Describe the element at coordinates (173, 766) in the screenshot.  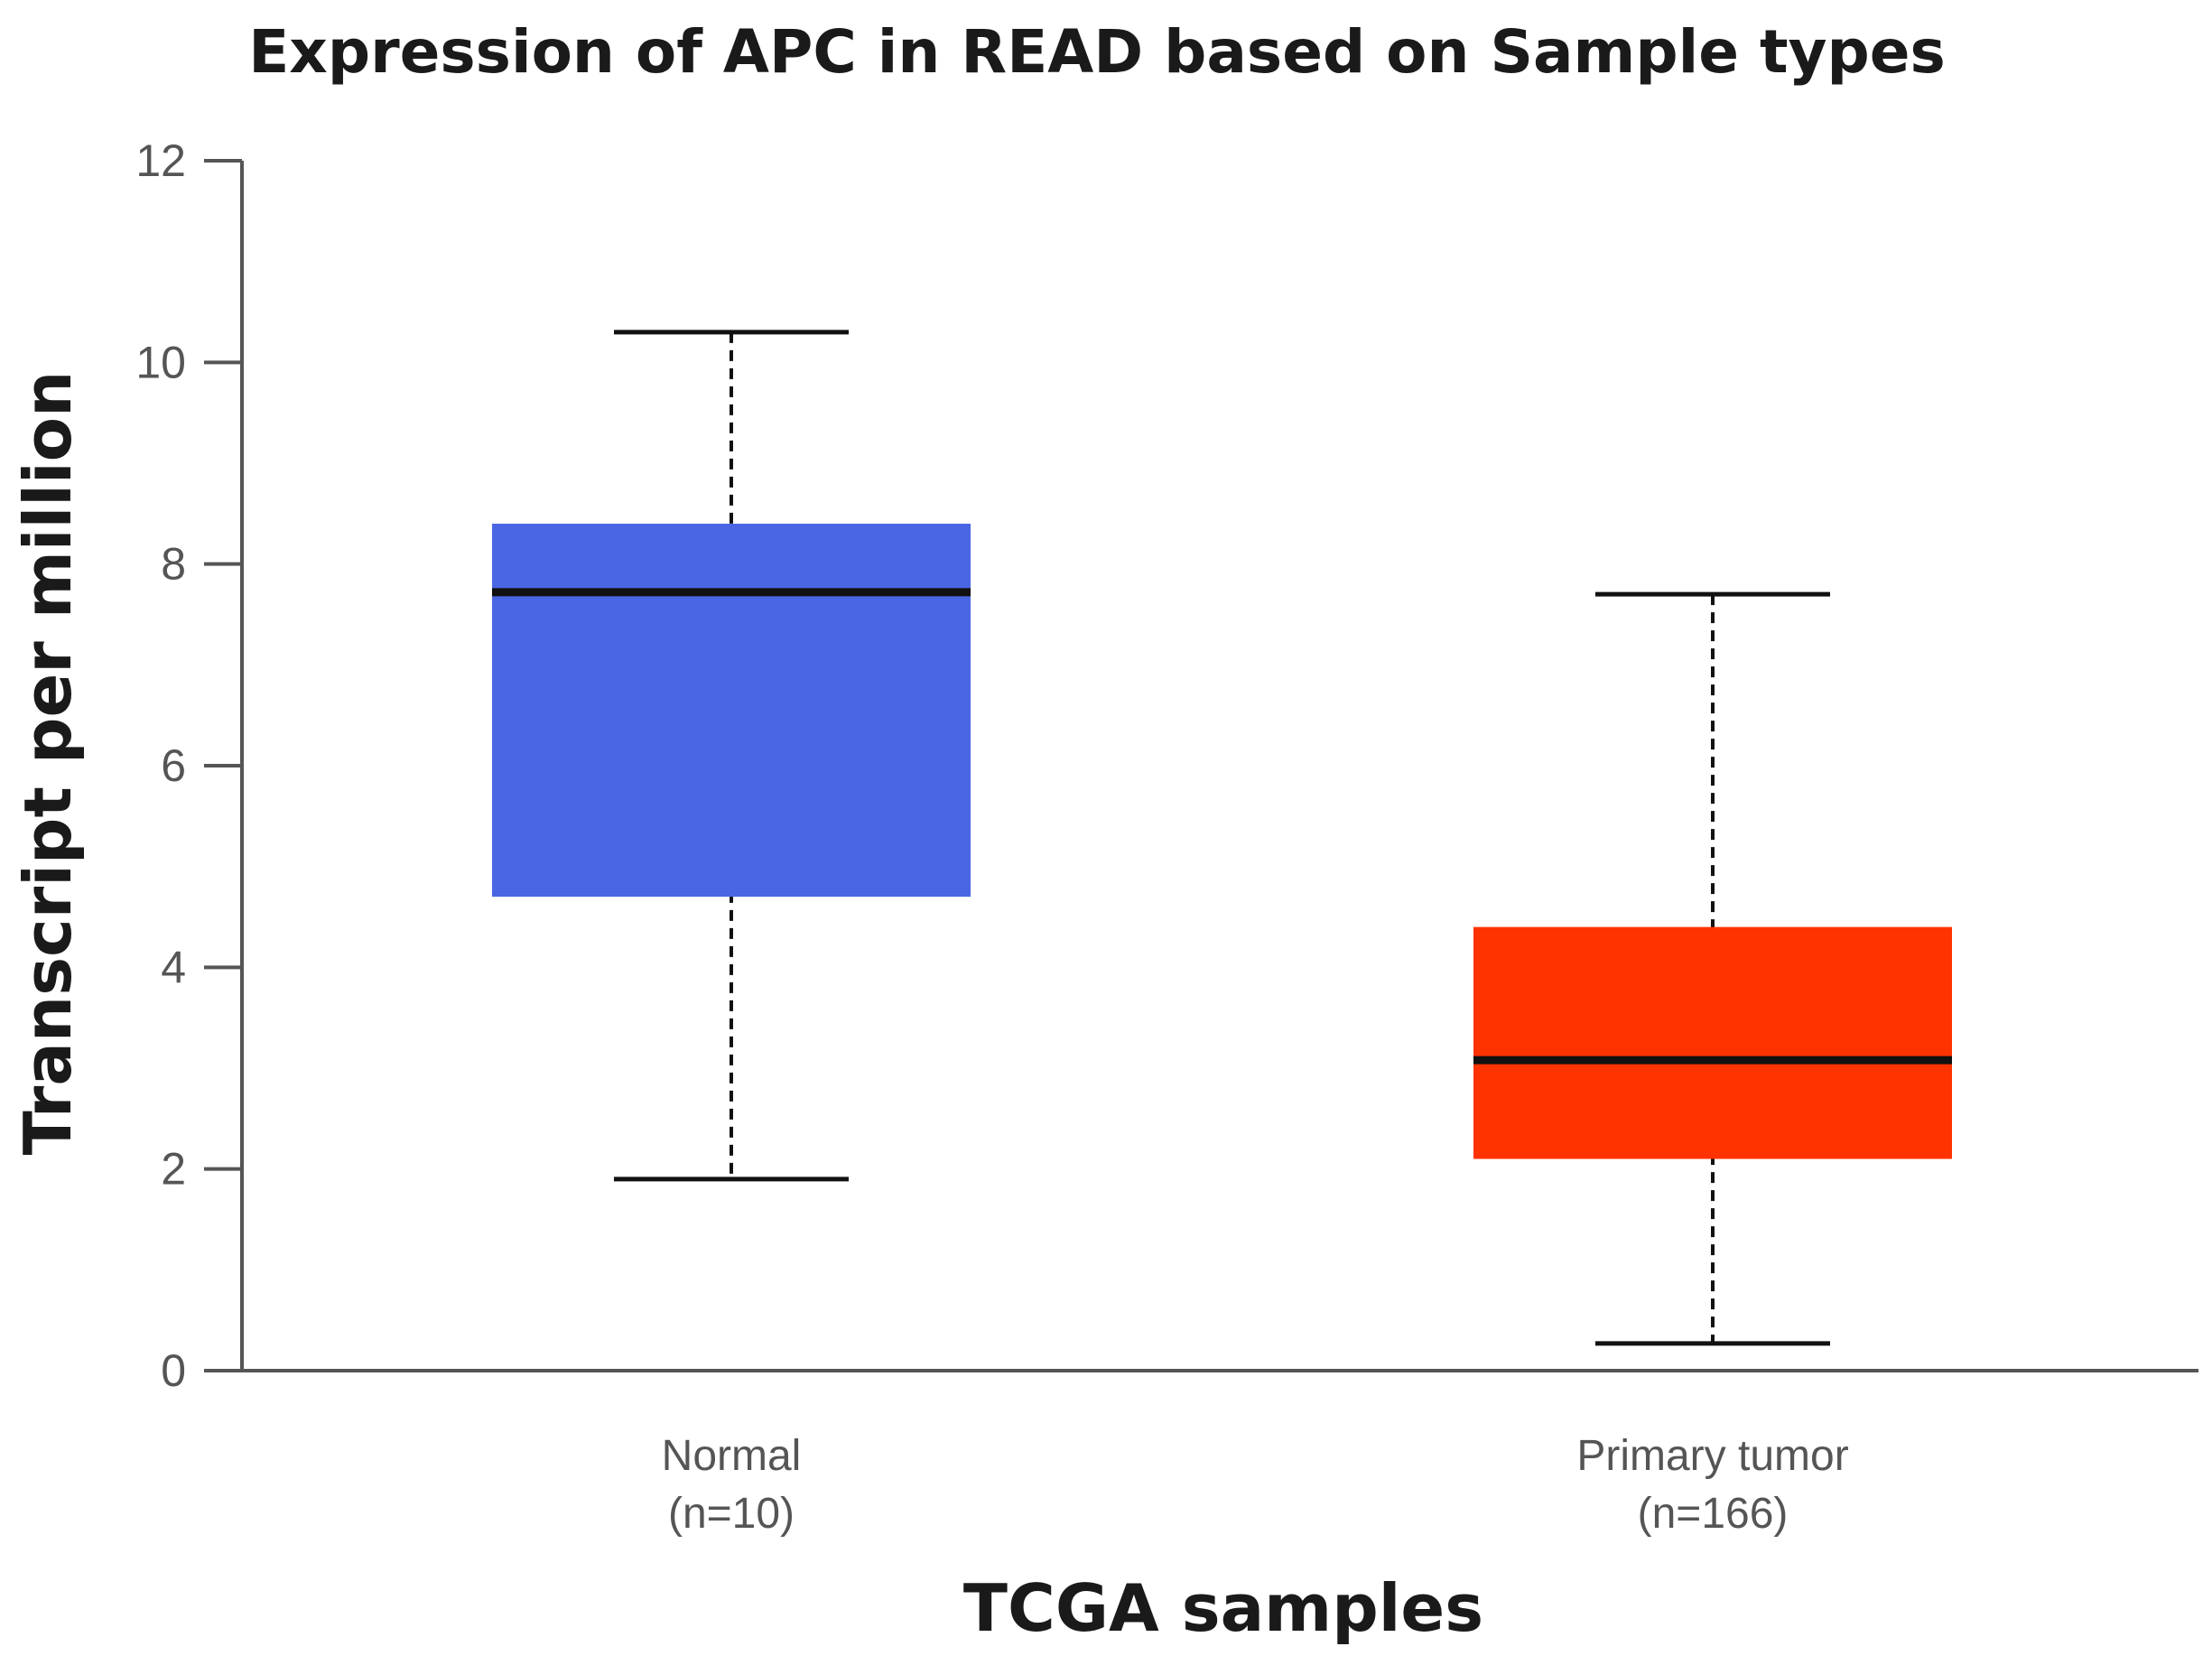
I see `y-tick-label: 6` at that location.